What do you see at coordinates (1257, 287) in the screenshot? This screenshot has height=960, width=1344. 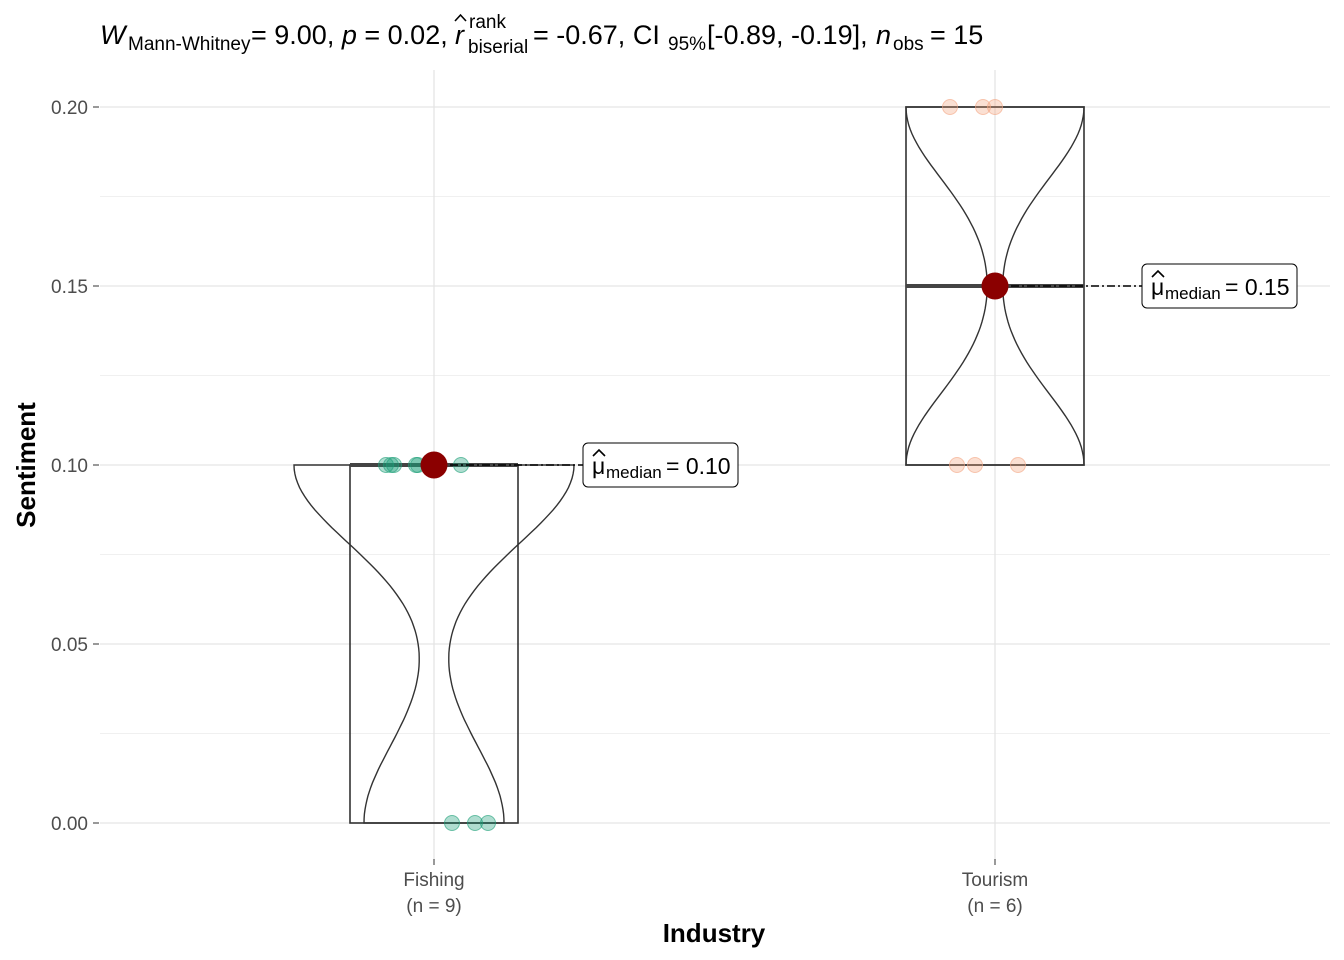 I see `median-label-value: = 0.15` at bounding box center [1257, 287].